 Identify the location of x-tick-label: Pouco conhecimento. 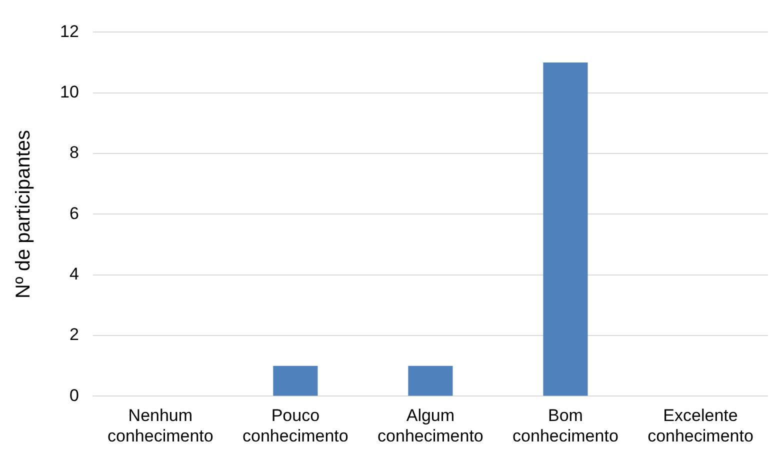
(295, 426).